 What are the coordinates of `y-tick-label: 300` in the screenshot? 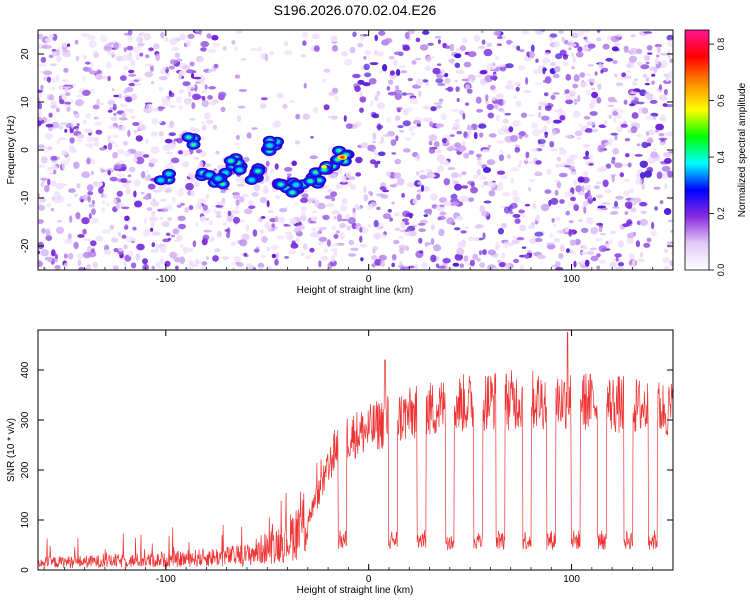 It's located at (25, 419).